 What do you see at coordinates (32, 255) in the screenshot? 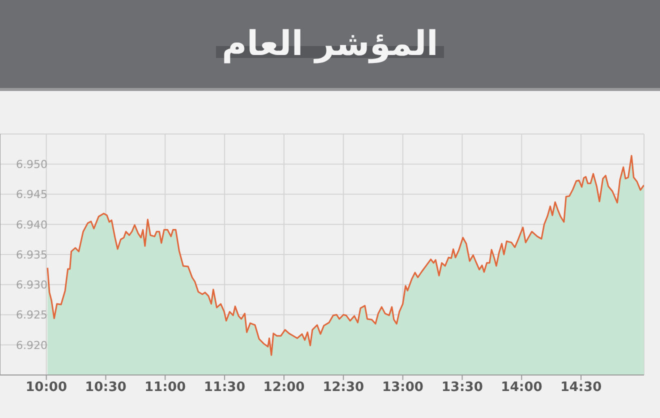
I see `y-tick-label: 6.935` at bounding box center [32, 255].